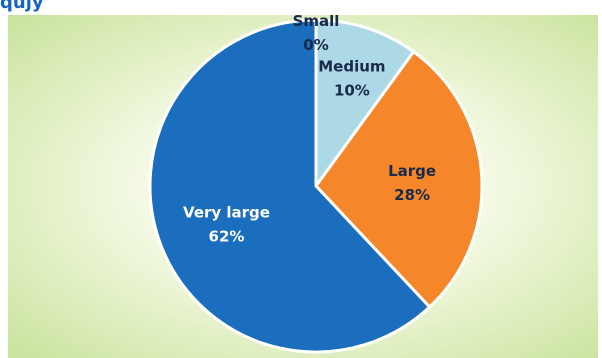 This screenshot has width=602, height=358. I want to click on slice-percent-small: 0%, so click(315, 45).